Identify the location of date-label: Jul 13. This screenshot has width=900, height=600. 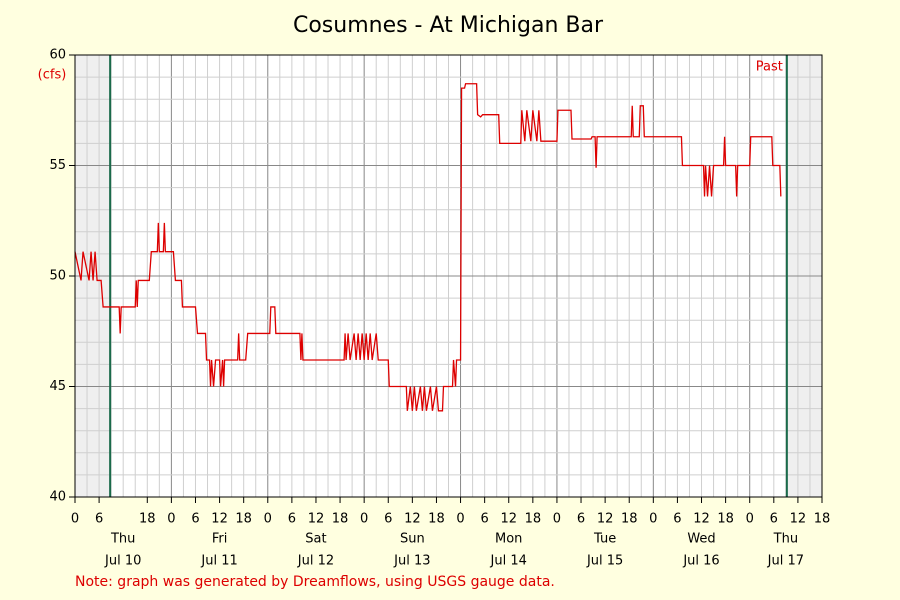
(411, 561).